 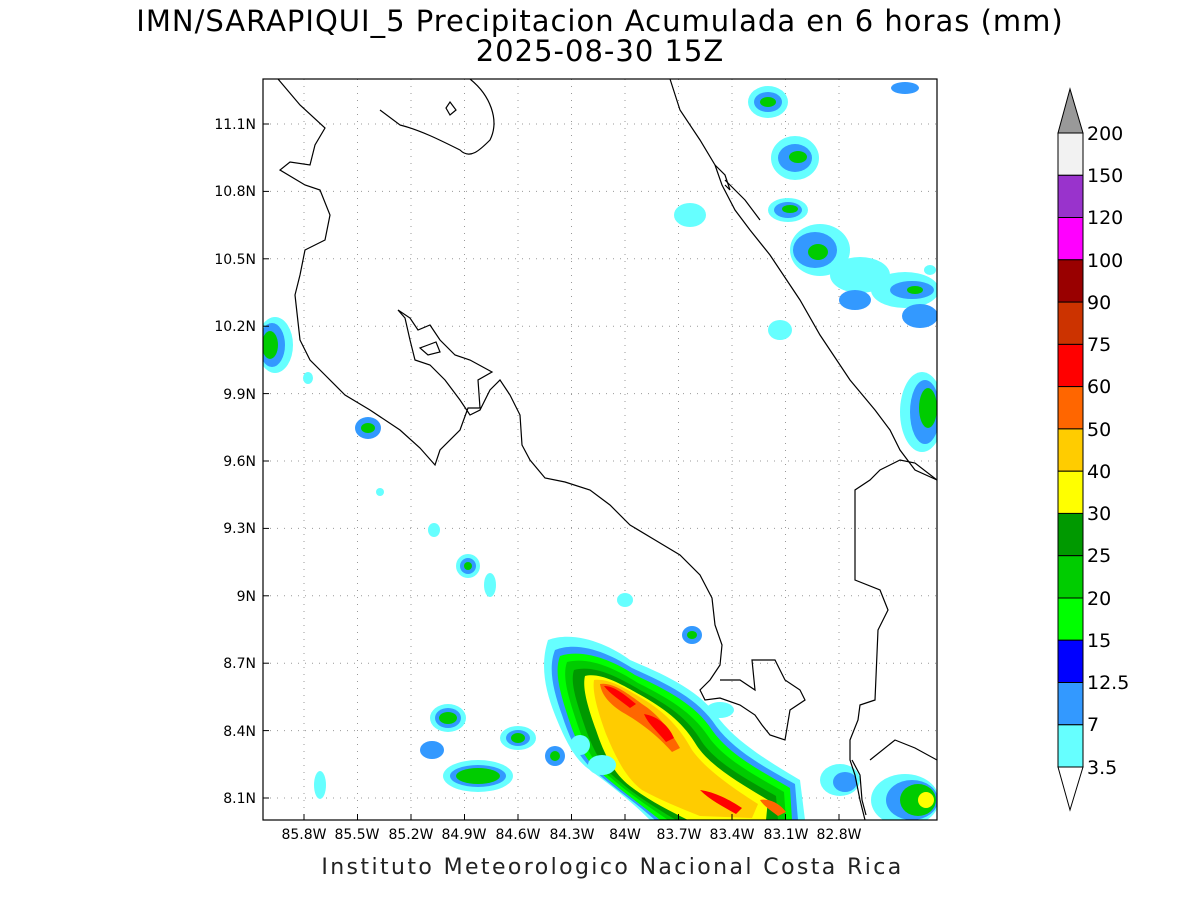 What do you see at coordinates (1099, 472) in the screenshot?
I see `colorbar-label: 40` at bounding box center [1099, 472].